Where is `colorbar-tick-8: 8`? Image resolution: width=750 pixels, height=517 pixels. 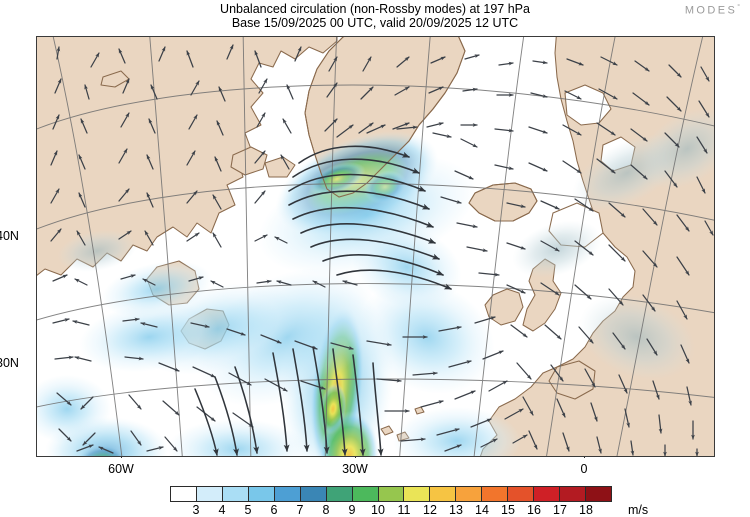
colorbar-tick-8: 8 is located at coordinates (326, 510).